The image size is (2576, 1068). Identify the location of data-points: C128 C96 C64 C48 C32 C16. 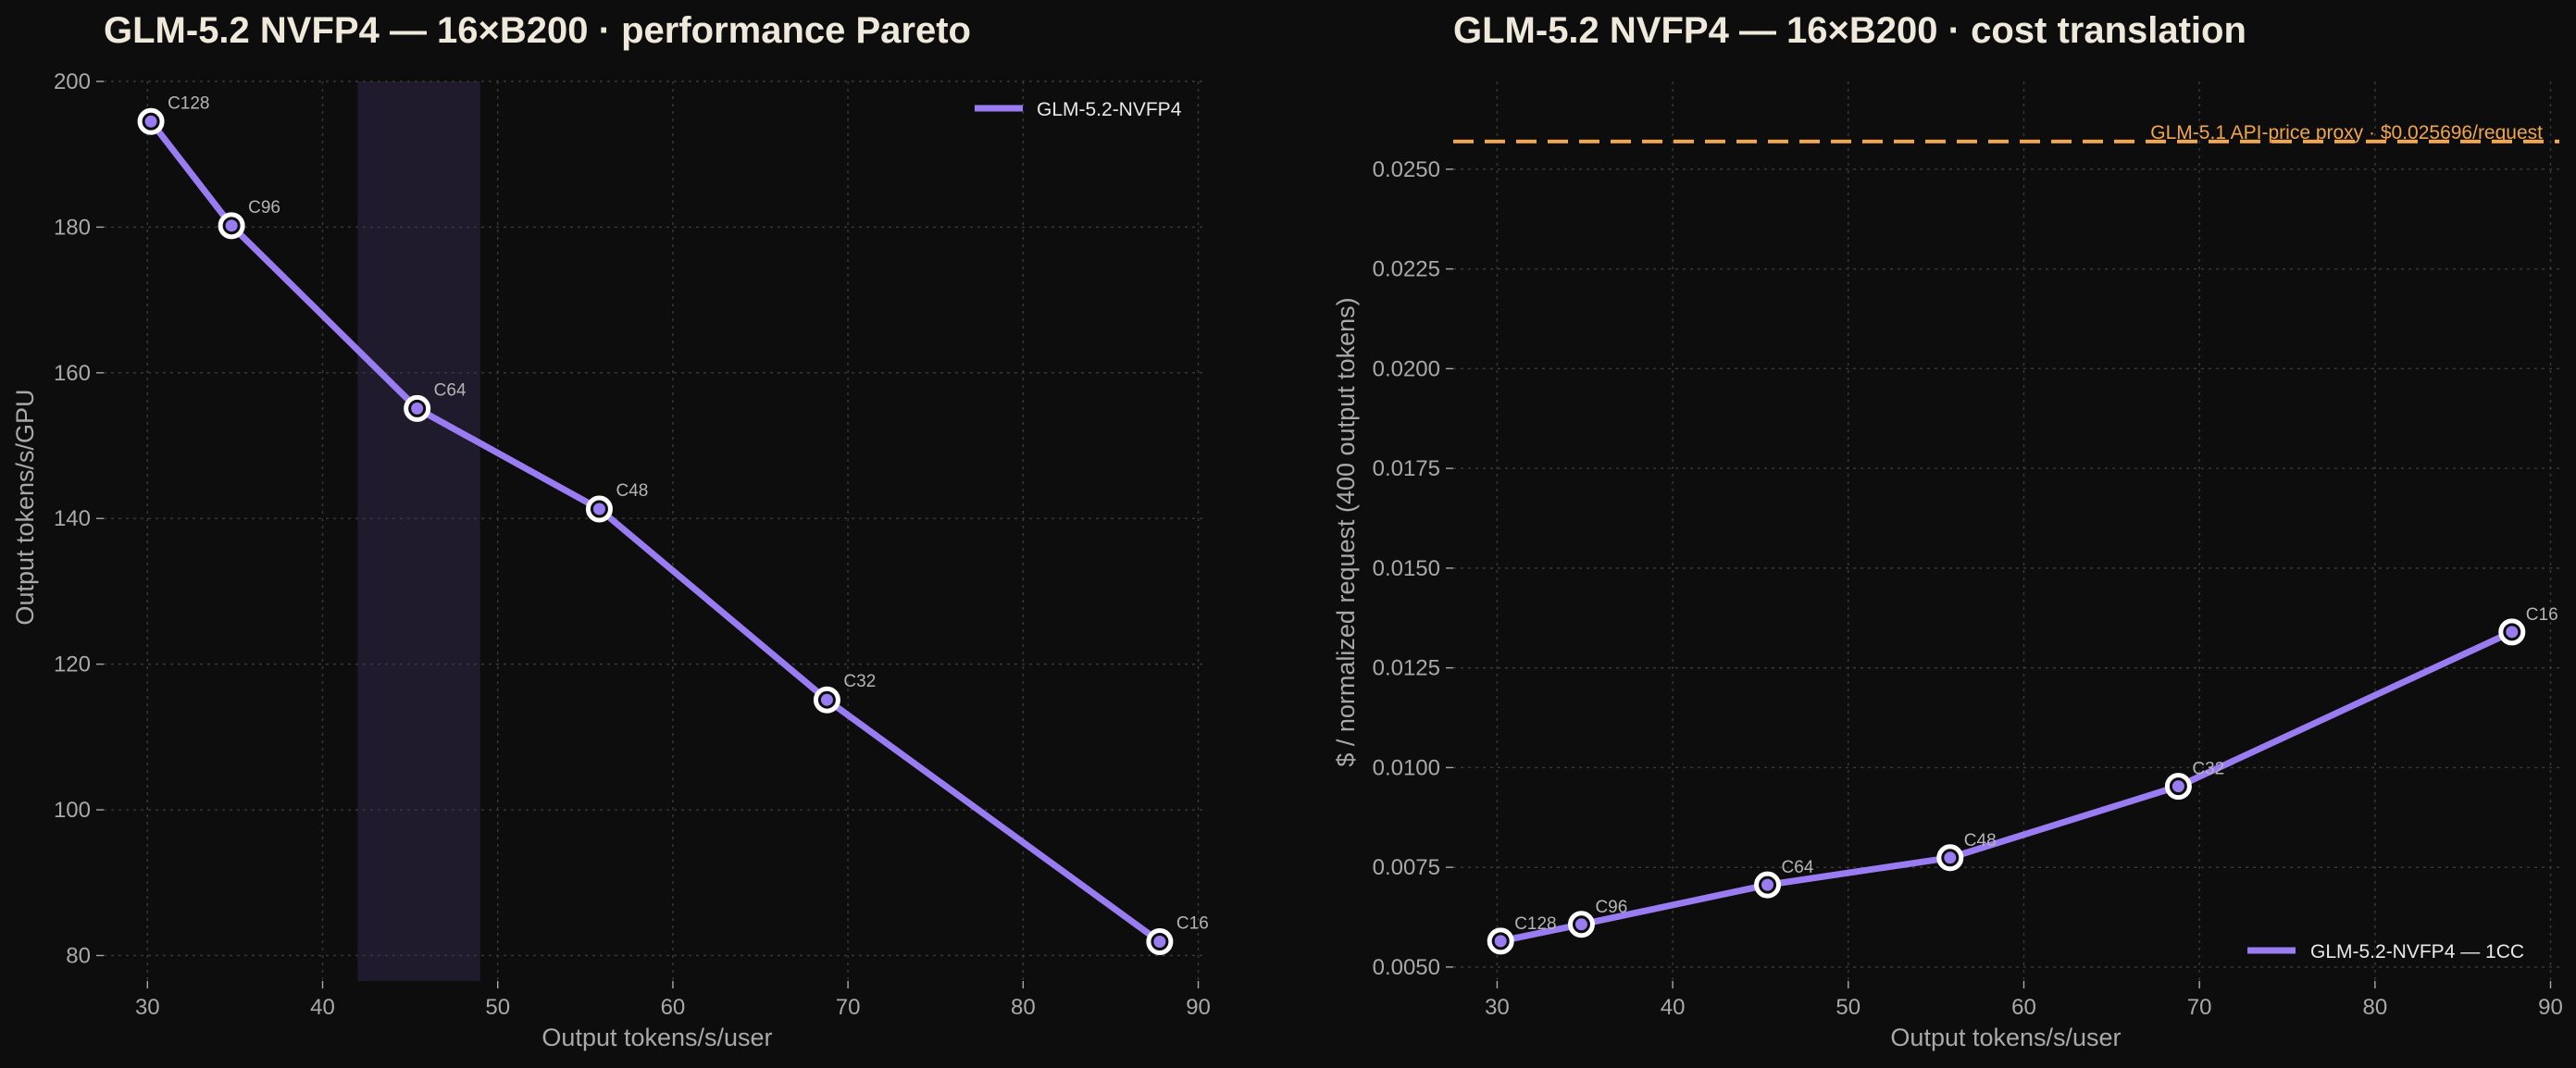
(2022, 780).